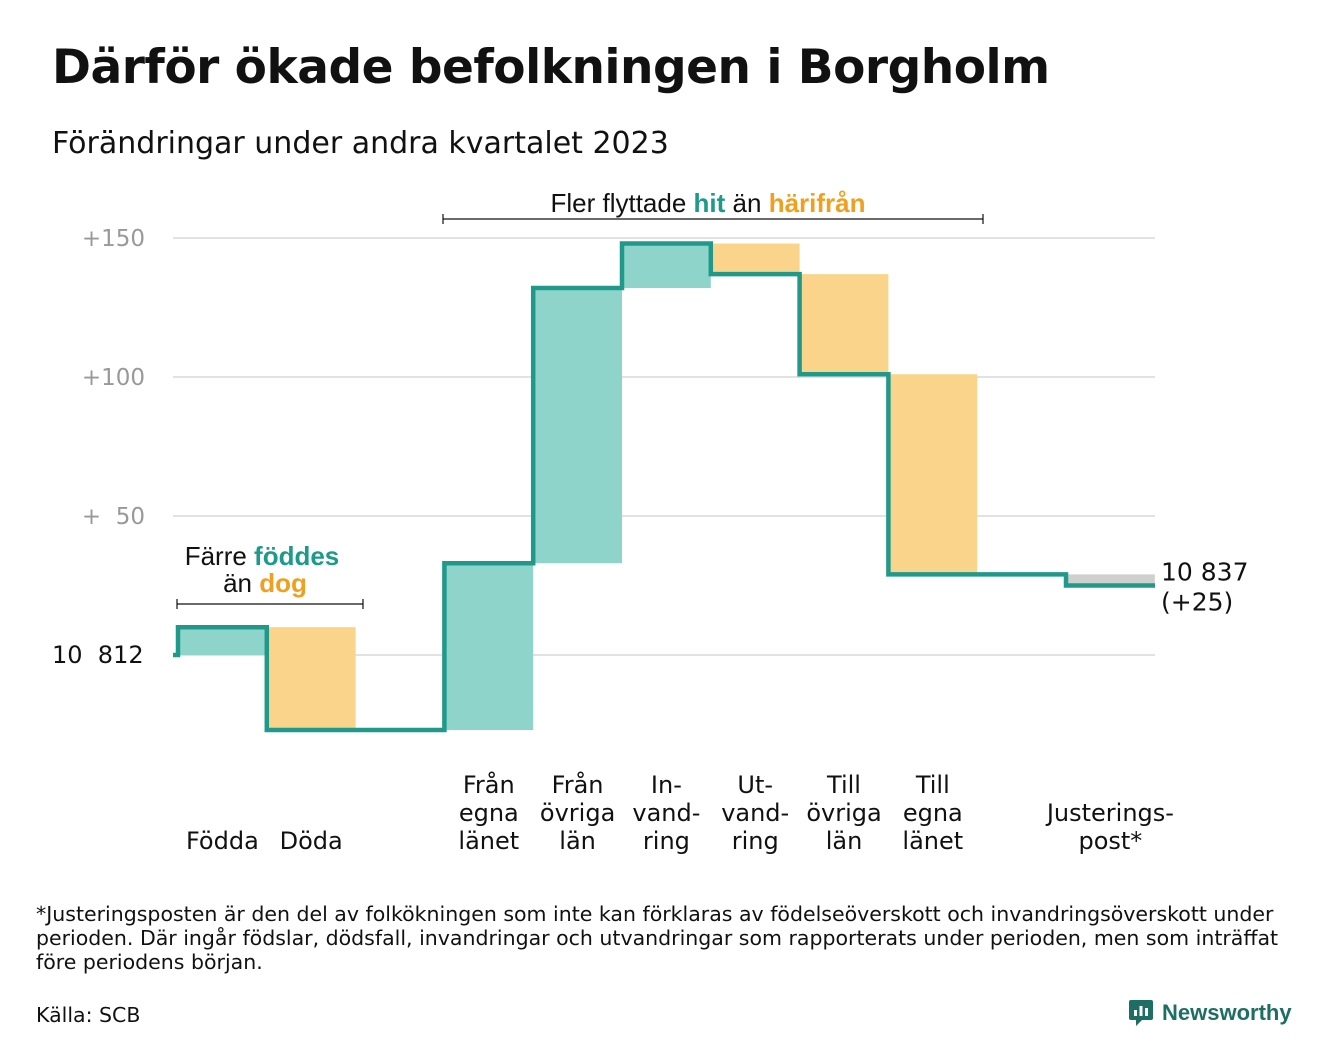  Describe the element at coordinates (488, 812) in the screenshot. I see `category-label: Från egna länet` at that location.